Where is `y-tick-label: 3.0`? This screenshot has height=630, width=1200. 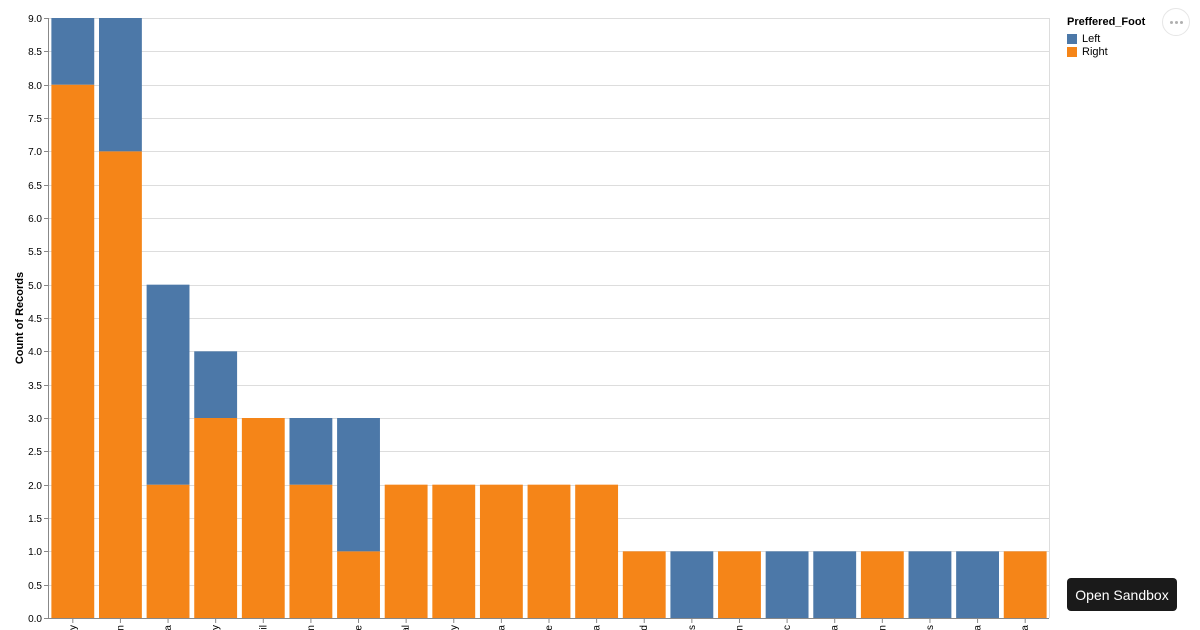 y-tick-label: 3.0 is located at coordinates (35, 419).